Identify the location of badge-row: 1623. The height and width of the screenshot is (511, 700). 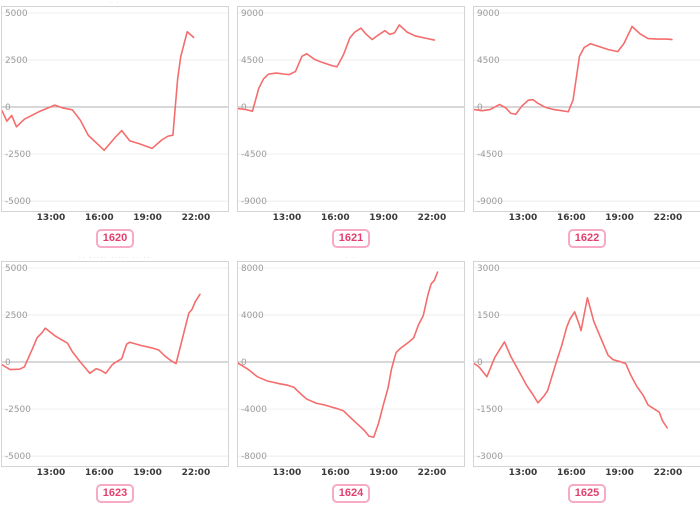
(115, 493).